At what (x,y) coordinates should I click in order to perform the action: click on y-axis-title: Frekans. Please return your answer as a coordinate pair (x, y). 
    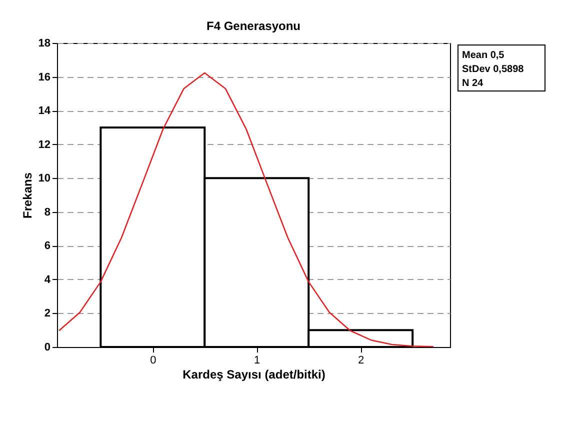
    Looking at the image, I should click on (27, 195).